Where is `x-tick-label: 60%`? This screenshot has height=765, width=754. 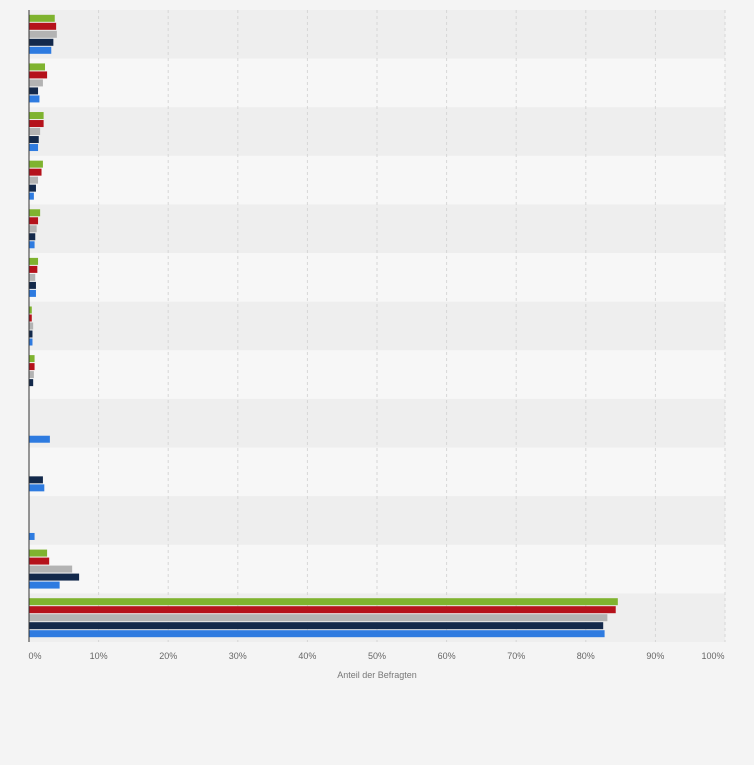
x-tick-label: 60% is located at coordinates (447, 656).